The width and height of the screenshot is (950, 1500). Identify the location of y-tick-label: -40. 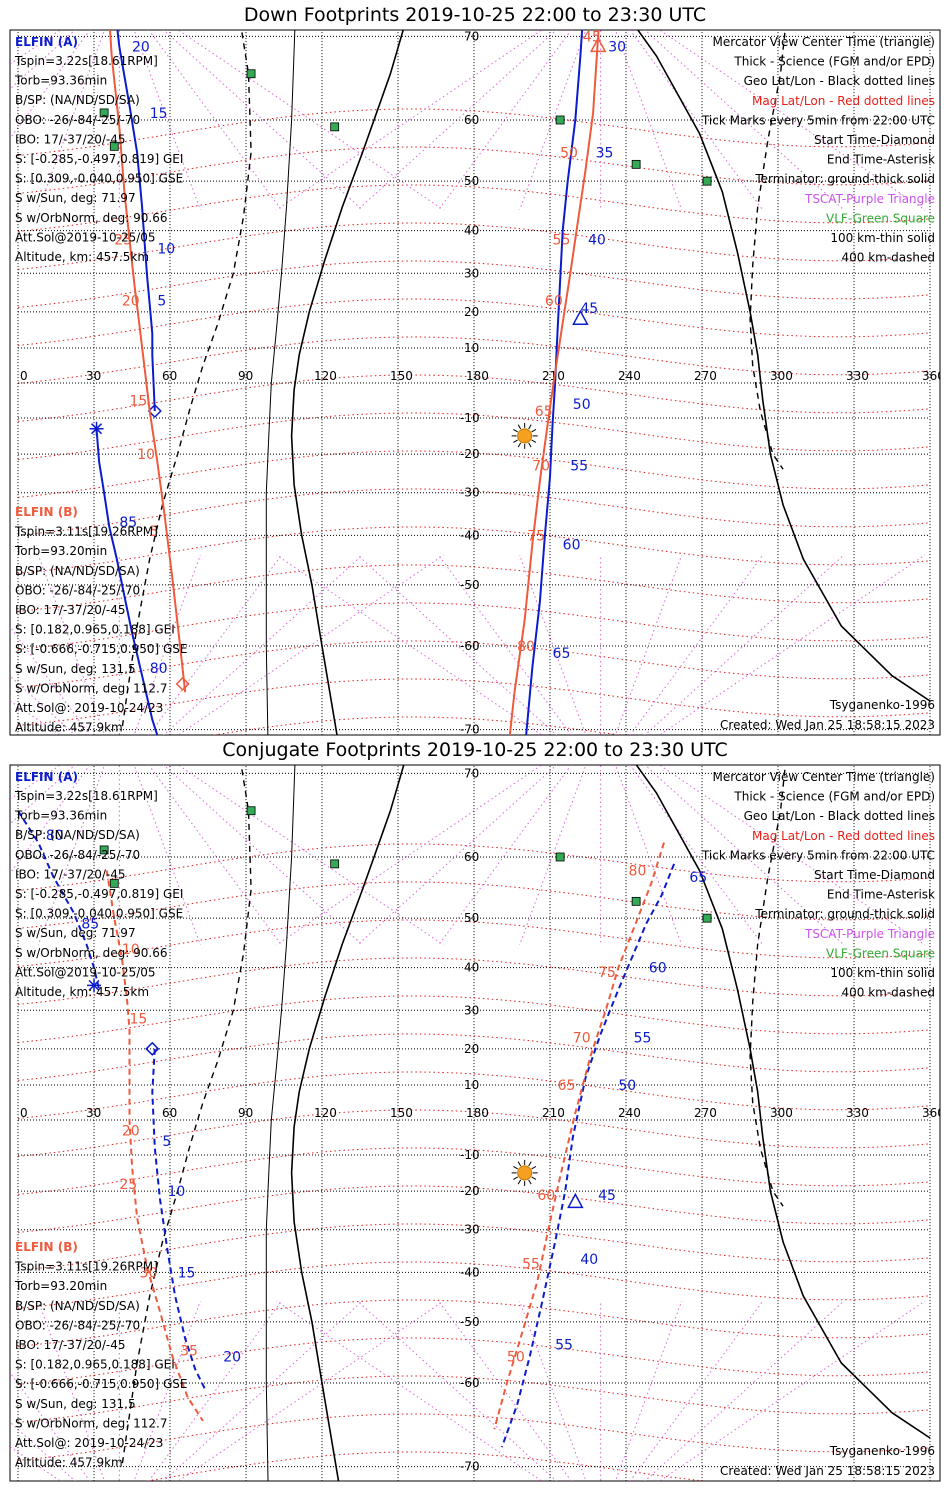
(470, 535).